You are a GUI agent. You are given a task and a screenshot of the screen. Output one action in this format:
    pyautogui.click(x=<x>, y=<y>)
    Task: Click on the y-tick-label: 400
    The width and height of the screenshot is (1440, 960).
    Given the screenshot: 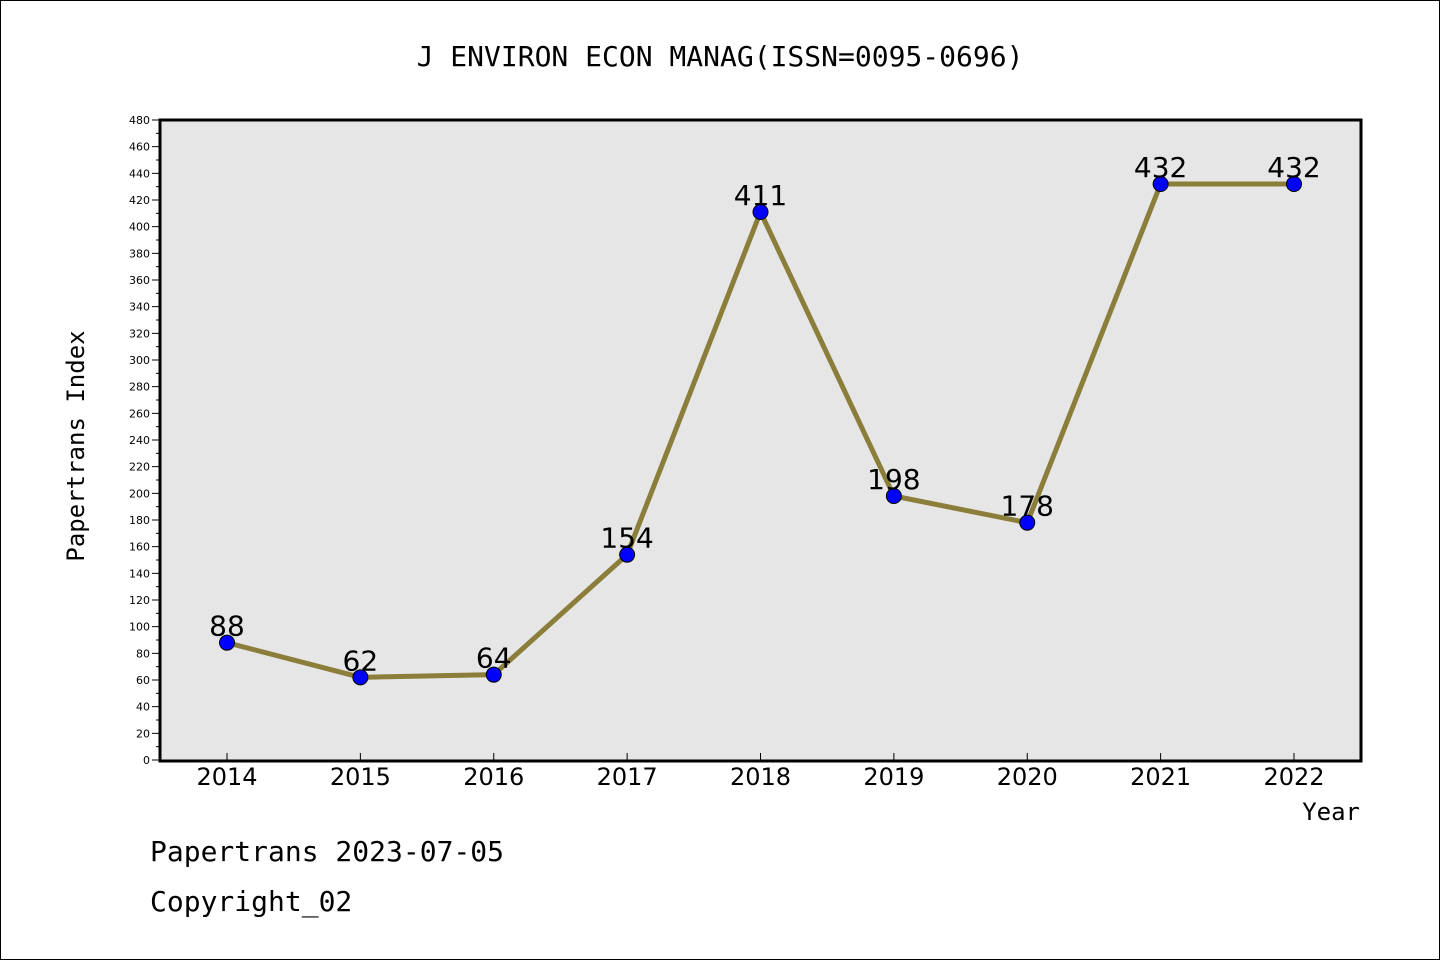 What is the action you would take?
    pyautogui.click(x=139, y=227)
    